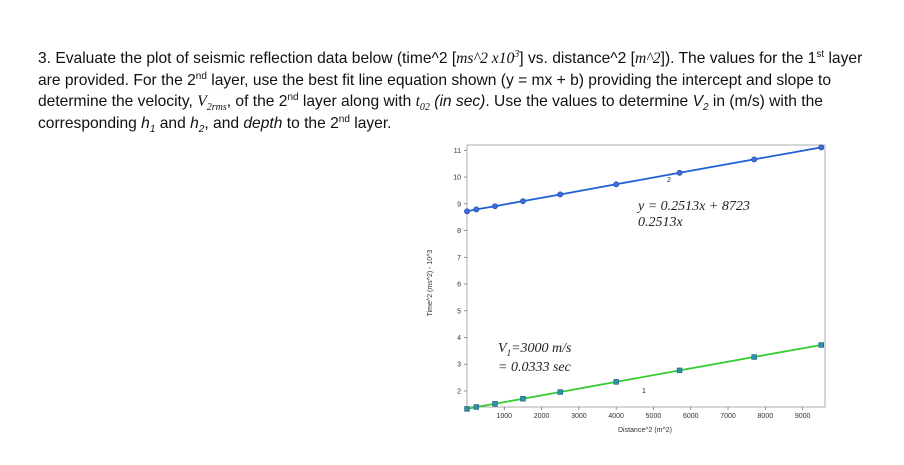 The image size is (904, 465). Describe the element at coordinates (577, 58) in the screenshot. I see `q-text: ] vs. distance^2 [` at that location.